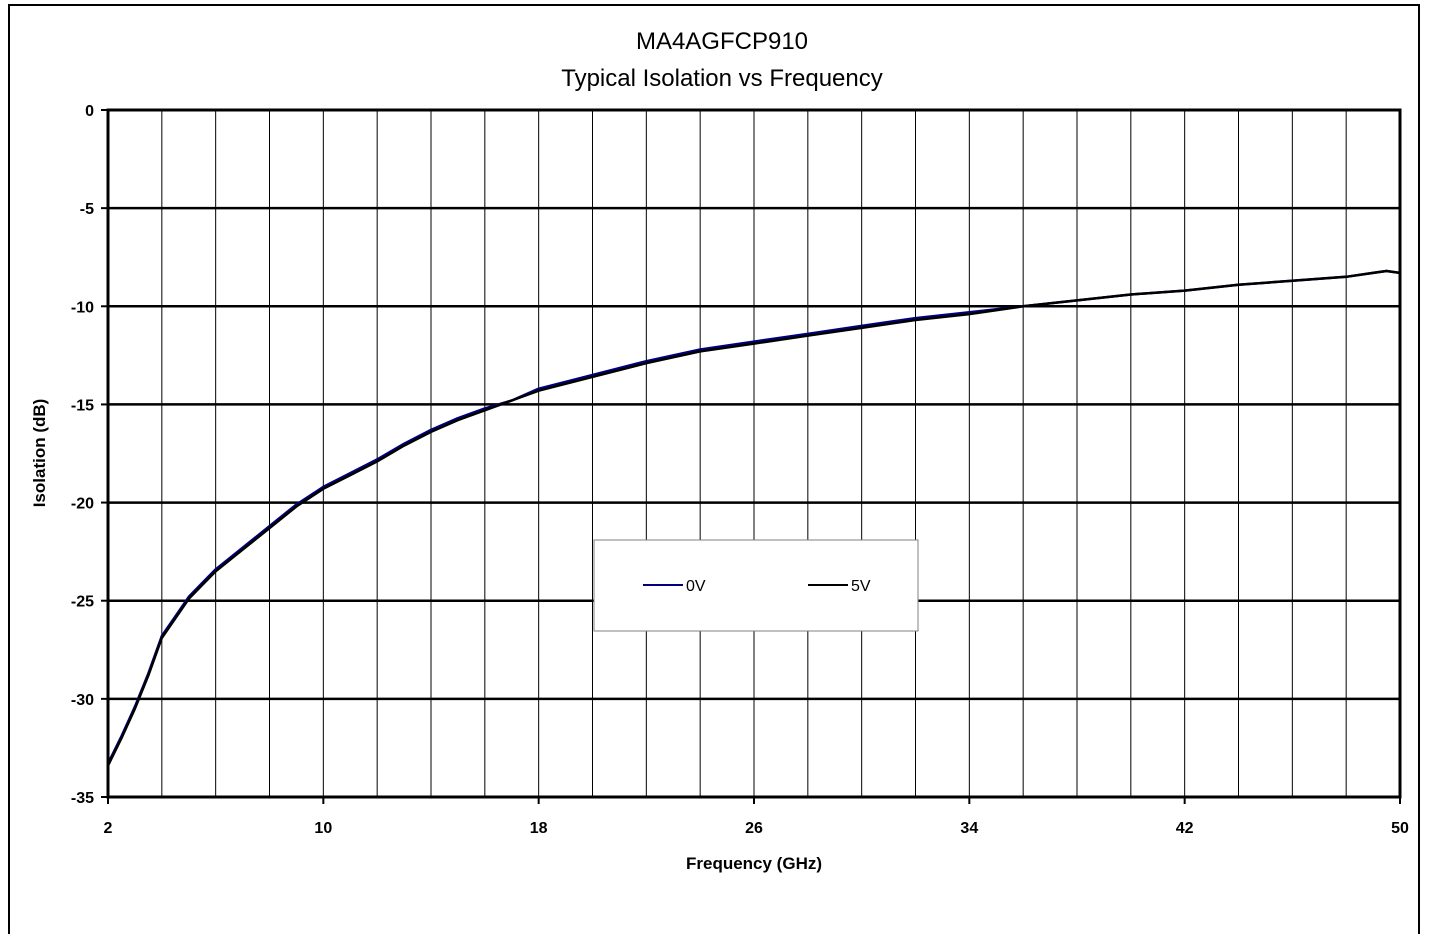 The width and height of the screenshot is (1434, 934). What do you see at coordinates (969, 828) in the screenshot?
I see `x-tick-label: 34` at bounding box center [969, 828].